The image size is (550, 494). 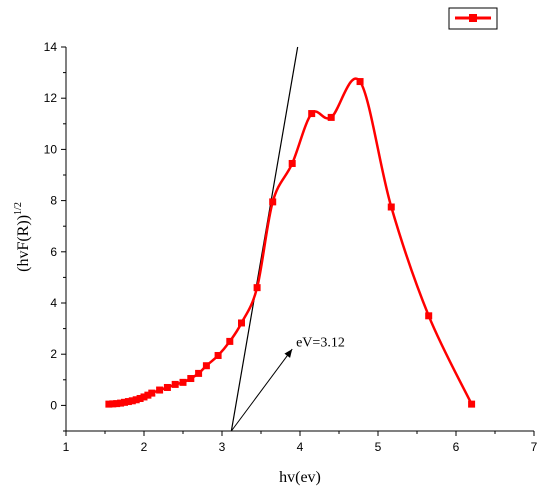 What do you see at coordinates (18, 208) in the screenshot?
I see `y-axis-title-superscript: 1/2` at bounding box center [18, 208].